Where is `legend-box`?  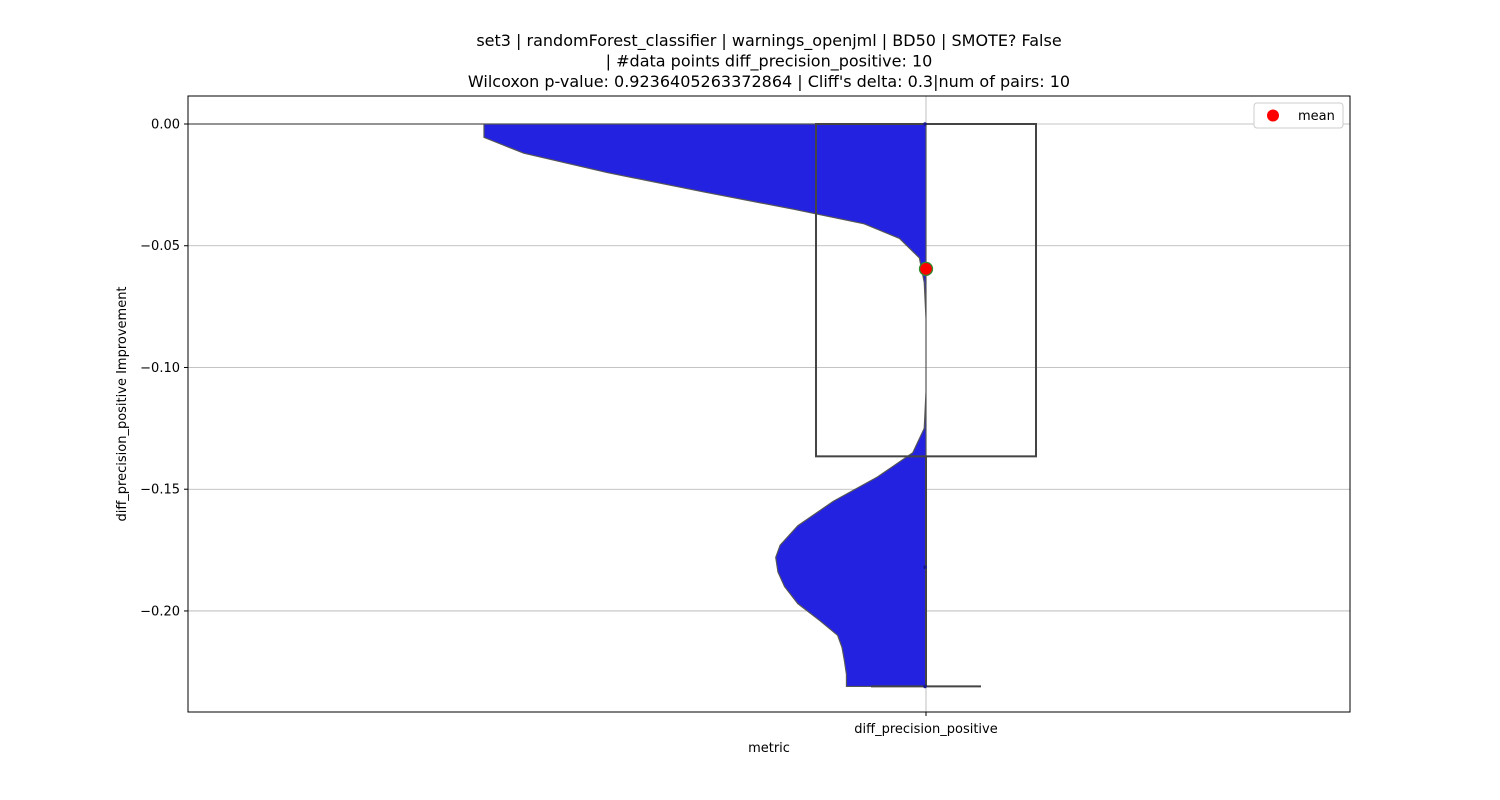
legend-box is located at coordinates (1298, 115).